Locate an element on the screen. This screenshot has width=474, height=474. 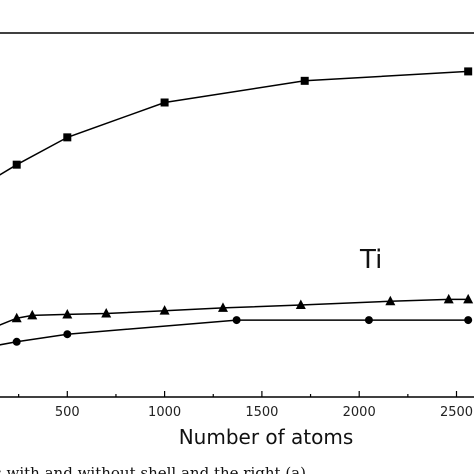
x-tick-label: 1000 is located at coordinates (164, 412).